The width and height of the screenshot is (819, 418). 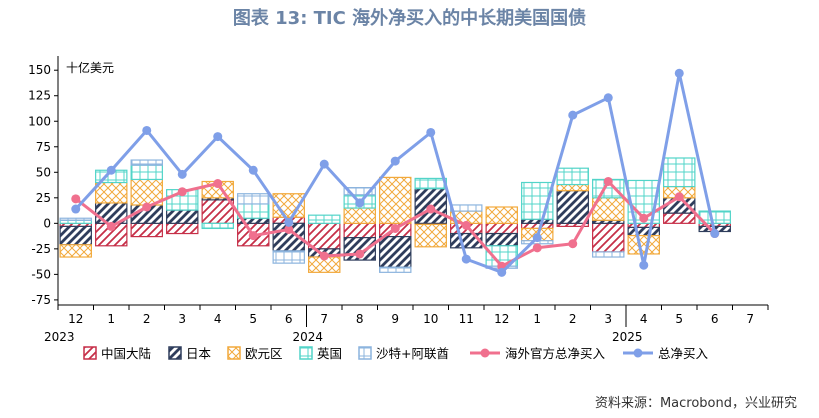 I want to click on x-tick-label: 9, so click(x=395, y=319).